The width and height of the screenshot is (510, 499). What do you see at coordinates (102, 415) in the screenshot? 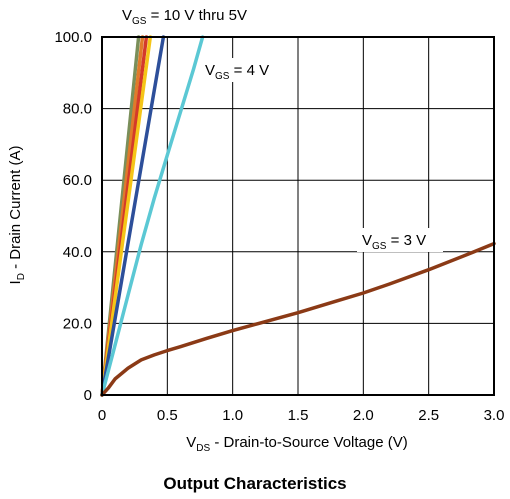
I see `x-tick-label: 0` at bounding box center [102, 415].